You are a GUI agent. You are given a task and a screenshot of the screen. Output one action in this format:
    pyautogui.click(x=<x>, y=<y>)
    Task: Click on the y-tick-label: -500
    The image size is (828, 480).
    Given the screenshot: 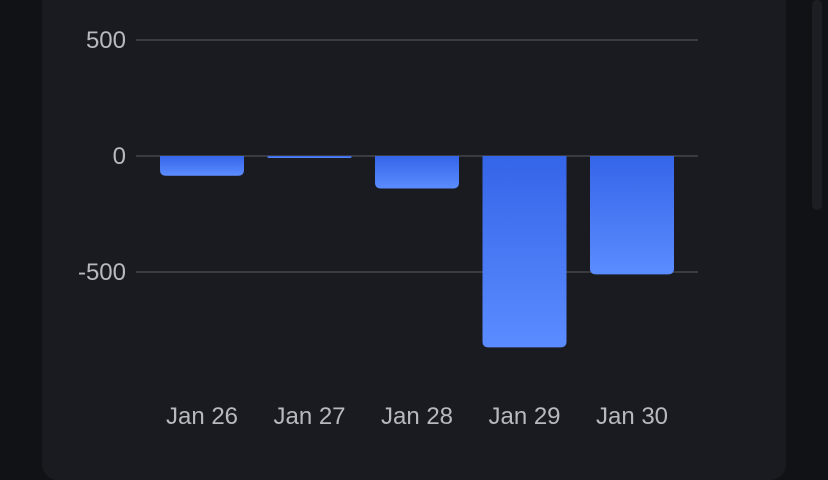 What is the action you would take?
    pyautogui.click(x=102, y=272)
    